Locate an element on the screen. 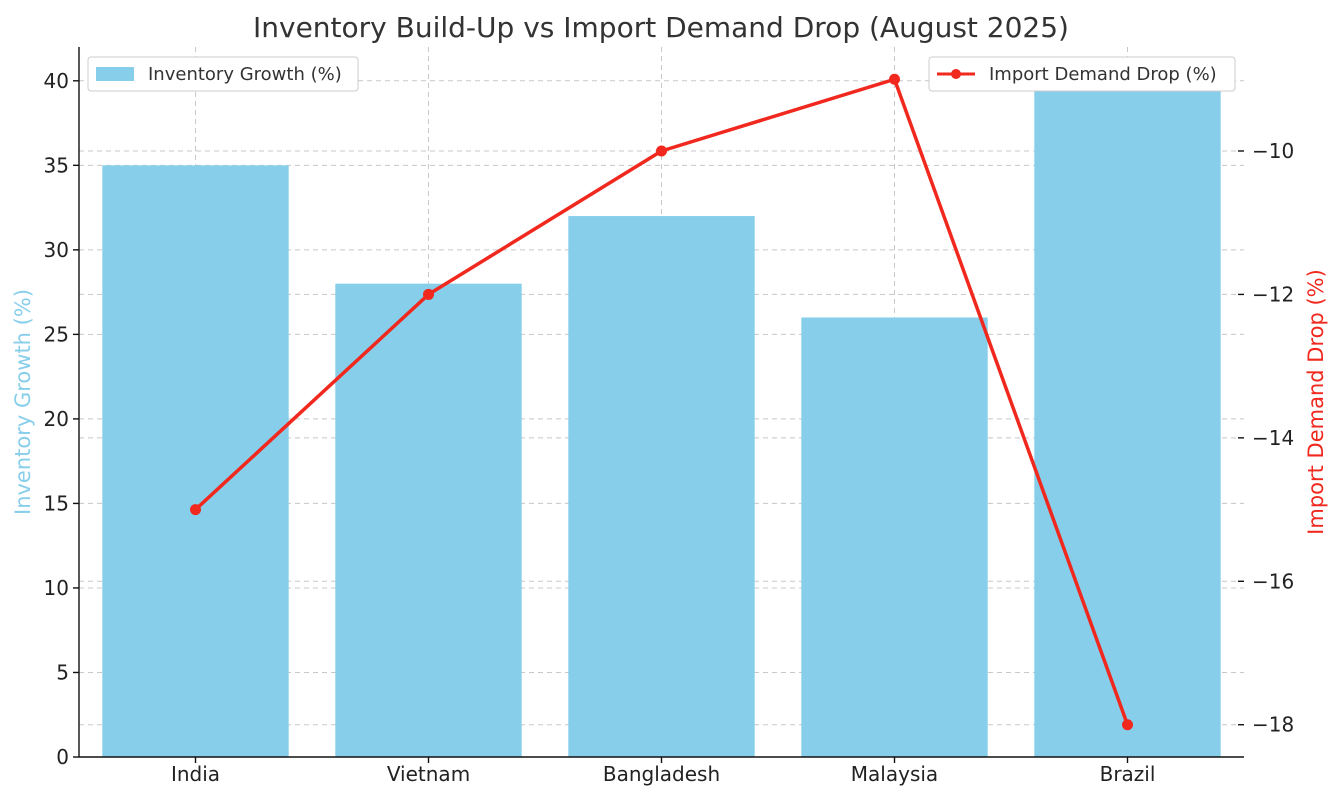 The image size is (1342, 800). right-tick-label: −10 is located at coordinates (1273, 151).